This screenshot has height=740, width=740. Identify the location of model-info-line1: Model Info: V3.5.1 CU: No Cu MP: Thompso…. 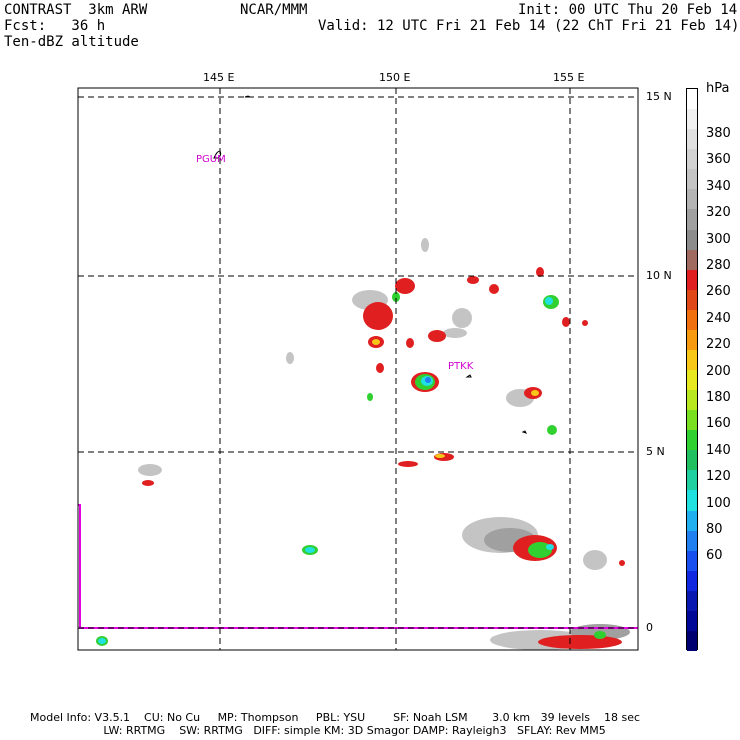
(335, 717).